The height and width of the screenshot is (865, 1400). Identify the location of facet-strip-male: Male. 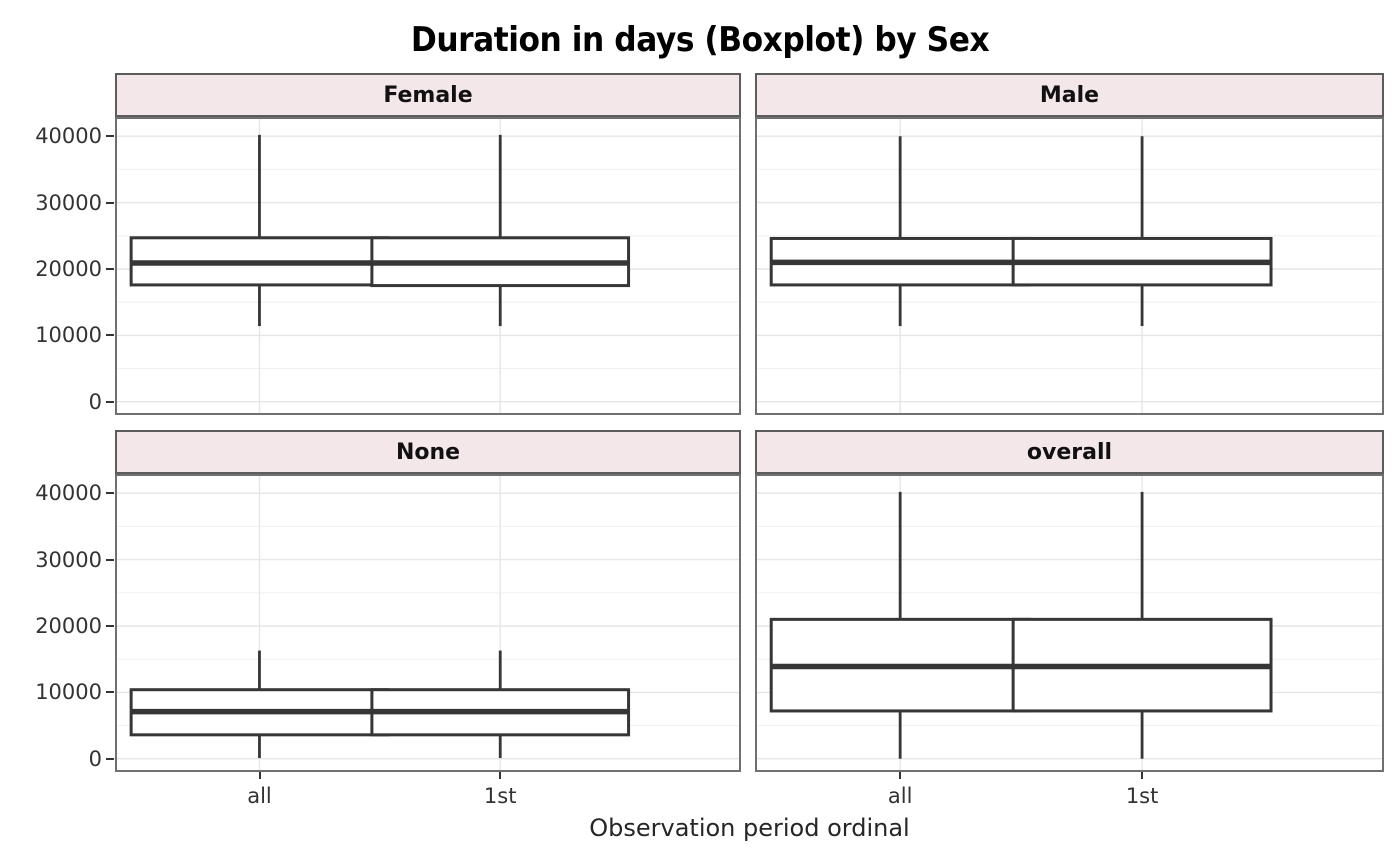
(1069, 95).